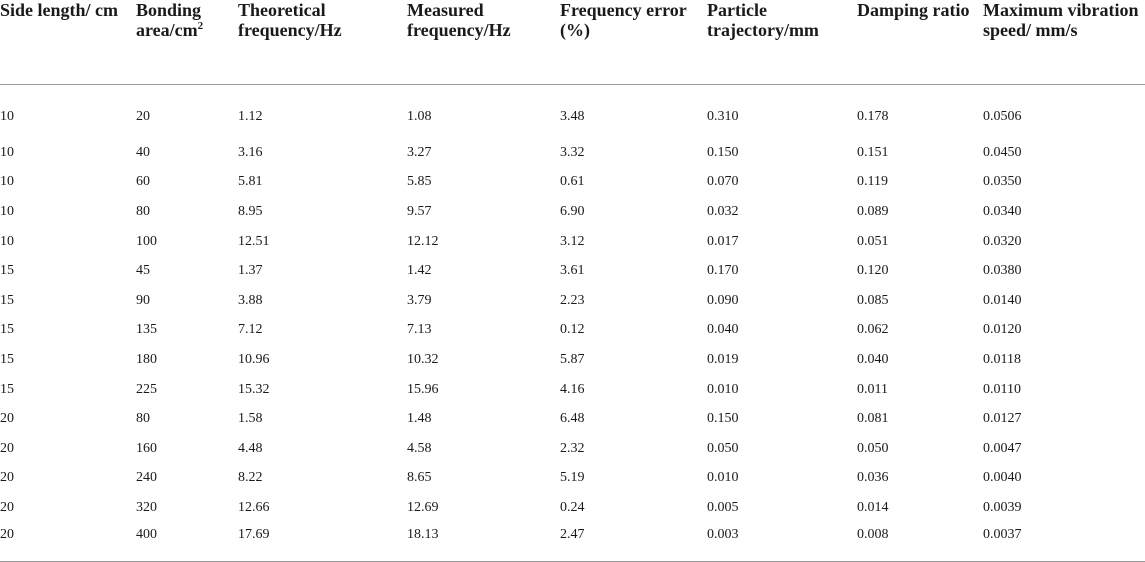 This screenshot has height=562, width=1145. I want to click on header-label: Frequency error (%), so click(623, 20).